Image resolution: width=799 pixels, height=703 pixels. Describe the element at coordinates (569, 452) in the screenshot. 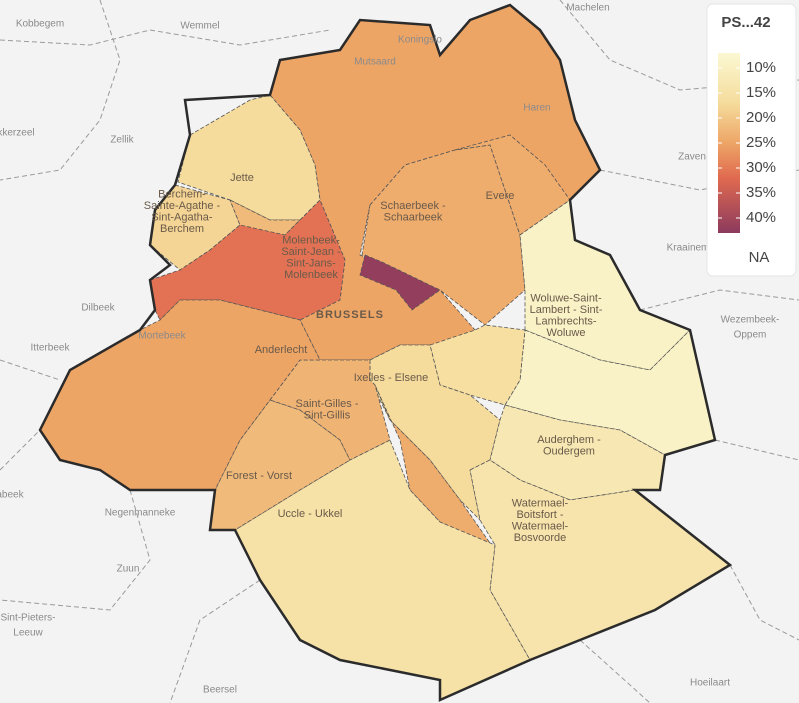

I see `region-label: Oudergem` at that location.